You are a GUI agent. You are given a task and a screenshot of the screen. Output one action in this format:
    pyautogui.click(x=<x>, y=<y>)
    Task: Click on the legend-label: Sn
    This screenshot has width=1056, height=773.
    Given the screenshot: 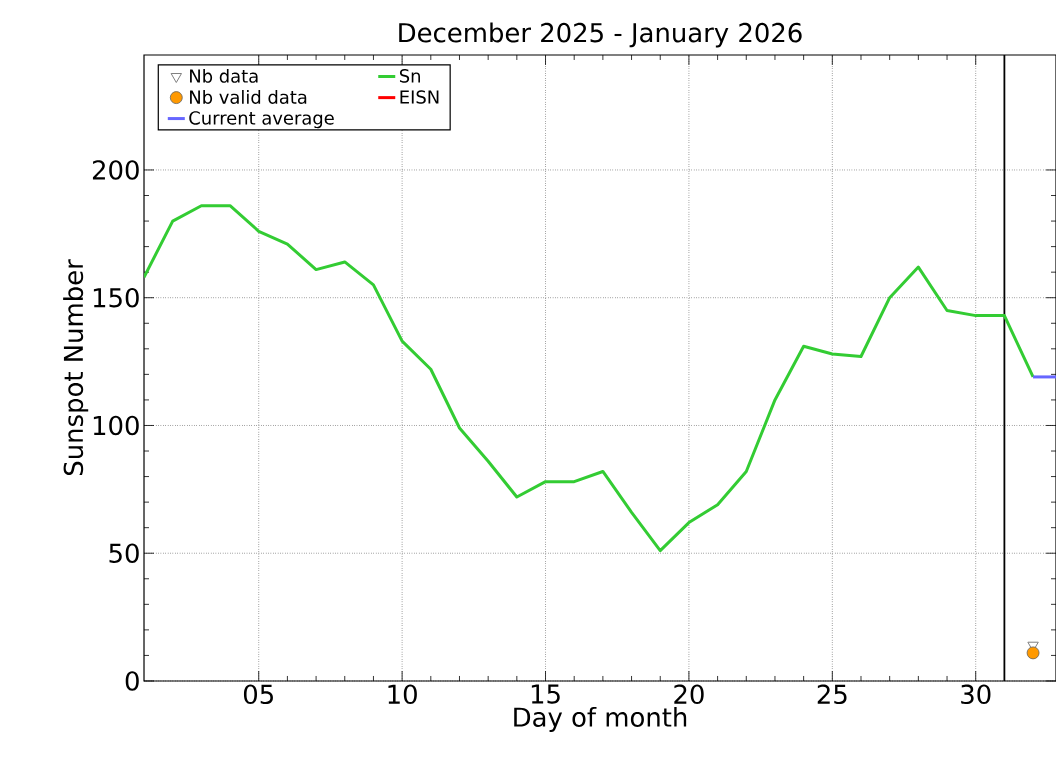 What is the action you would take?
    pyautogui.click(x=409, y=76)
    